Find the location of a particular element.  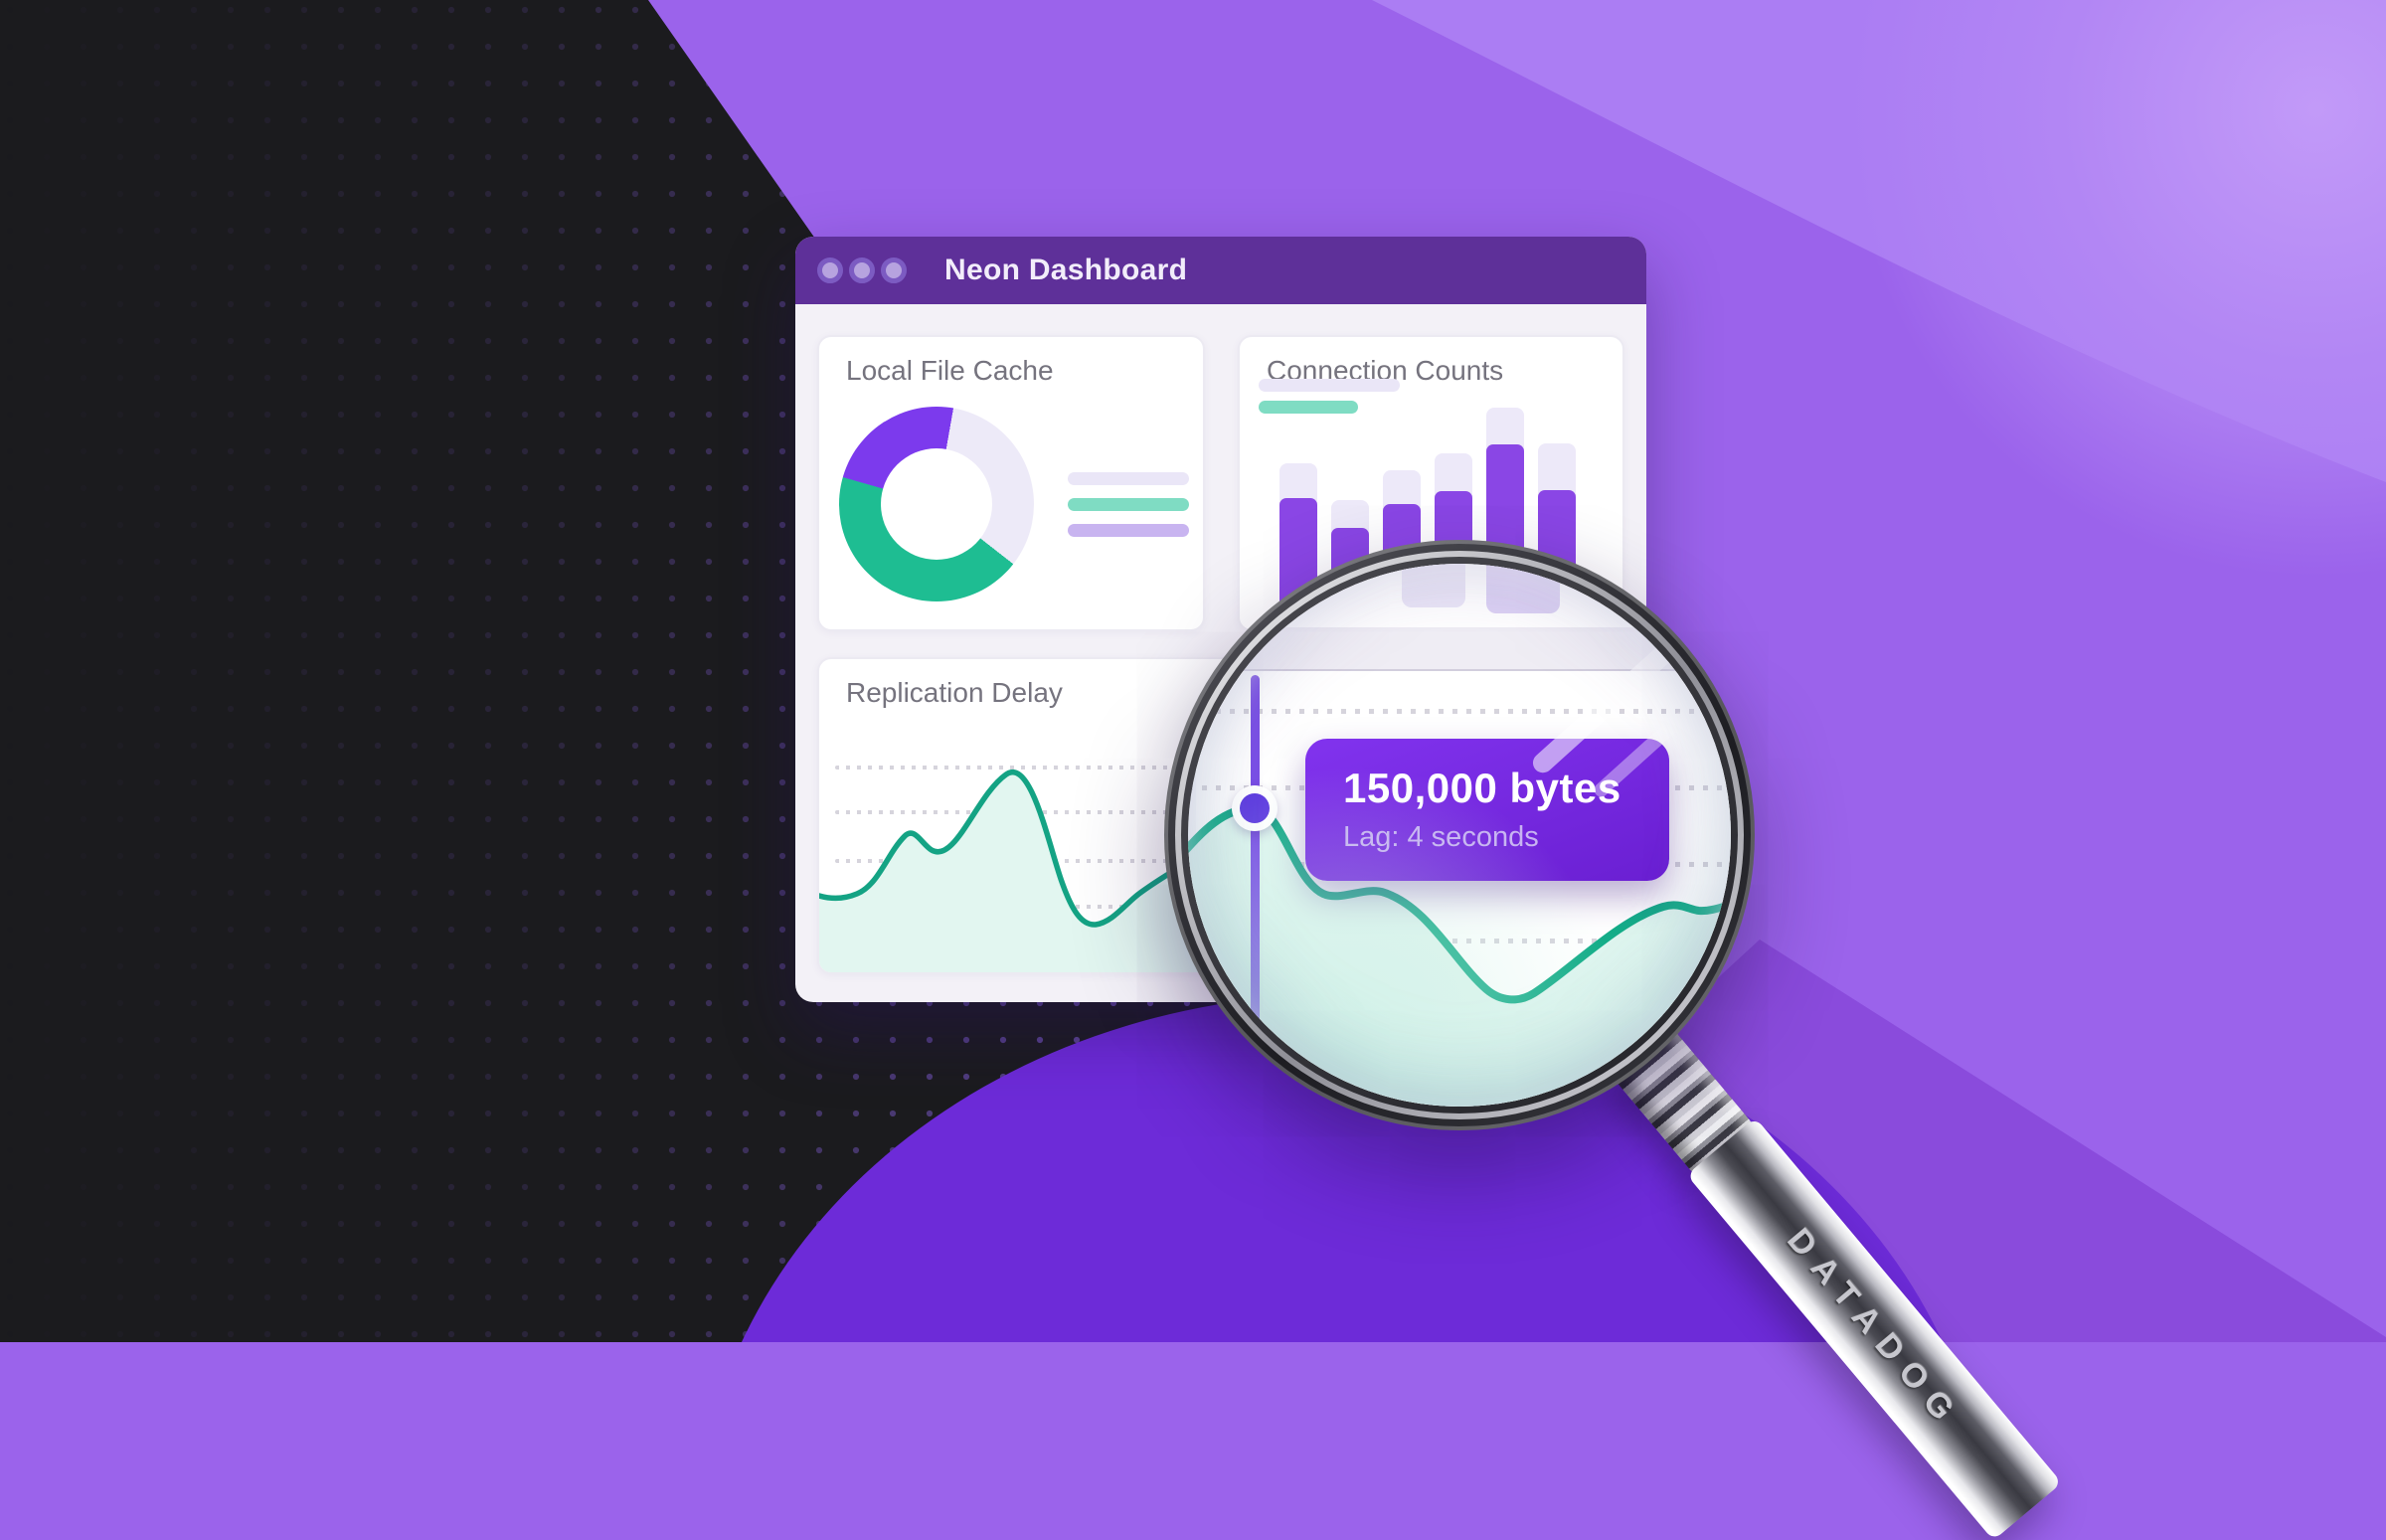

card-local-file-cache: Local File Cache is located at coordinates (1011, 483).